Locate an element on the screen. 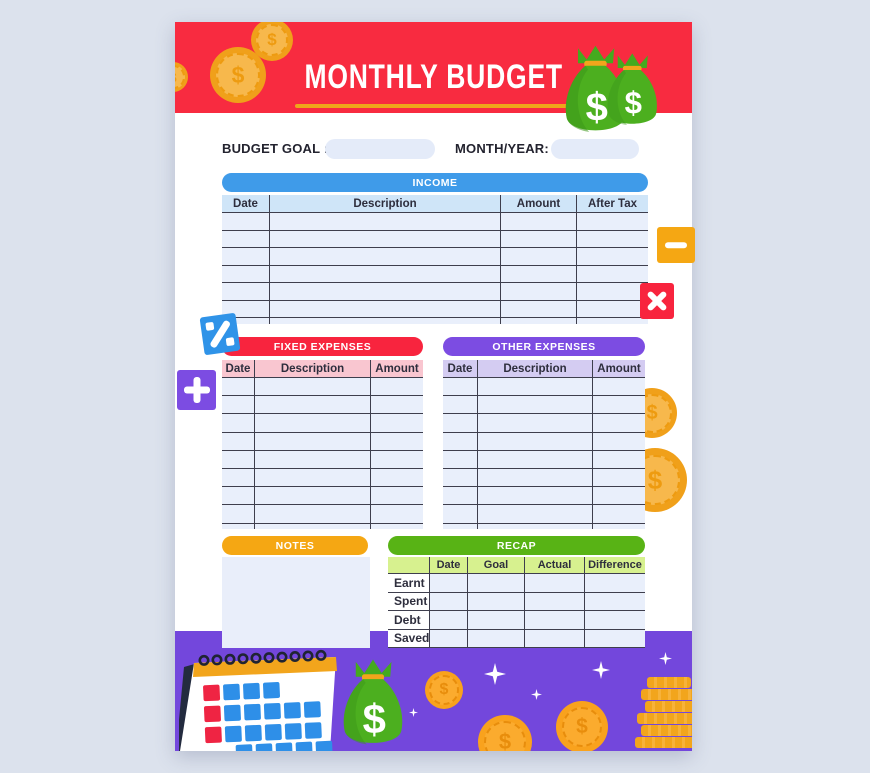  month-year-input is located at coordinates (595, 149).